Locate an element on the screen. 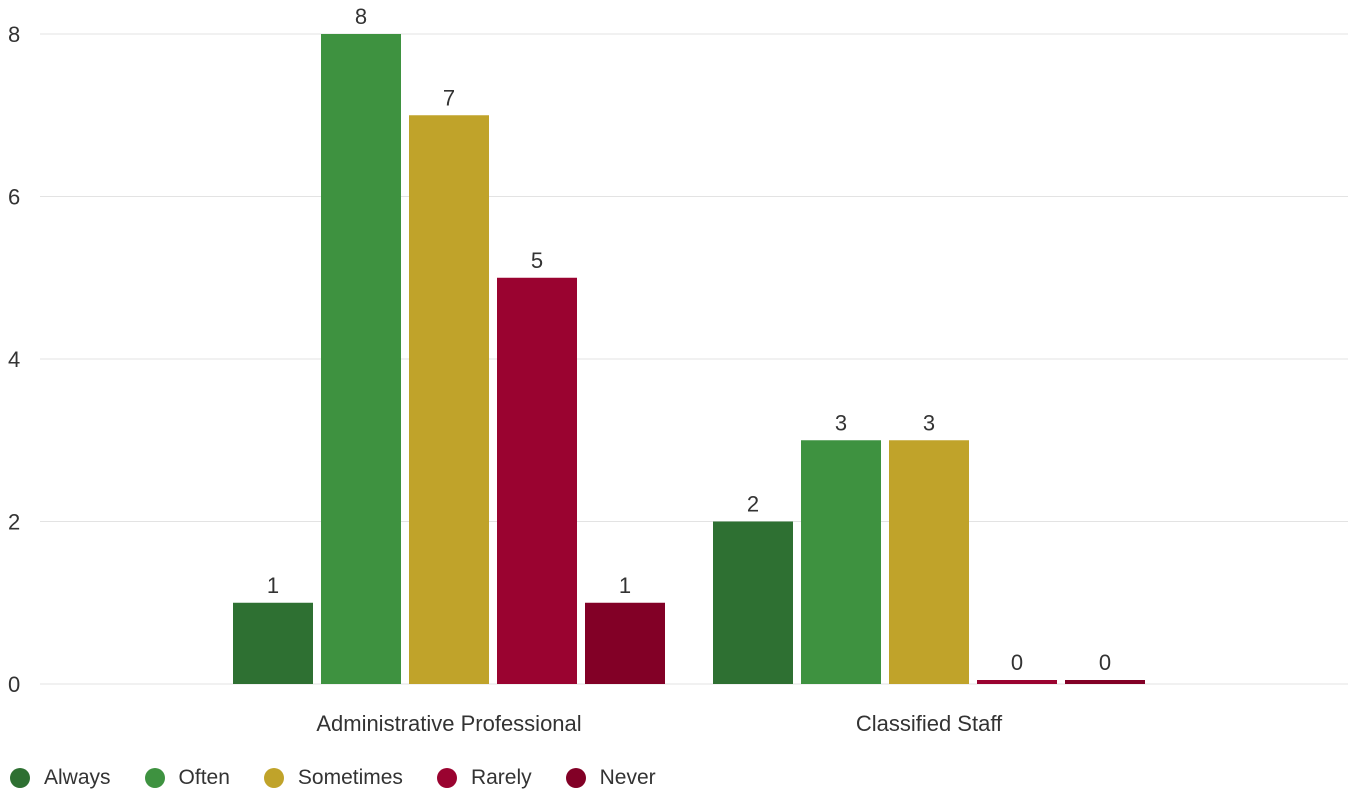 Image resolution: width=1352 pixels, height=797 pixels. legend-item-rarely: Rarely is located at coordinates (484, 778).